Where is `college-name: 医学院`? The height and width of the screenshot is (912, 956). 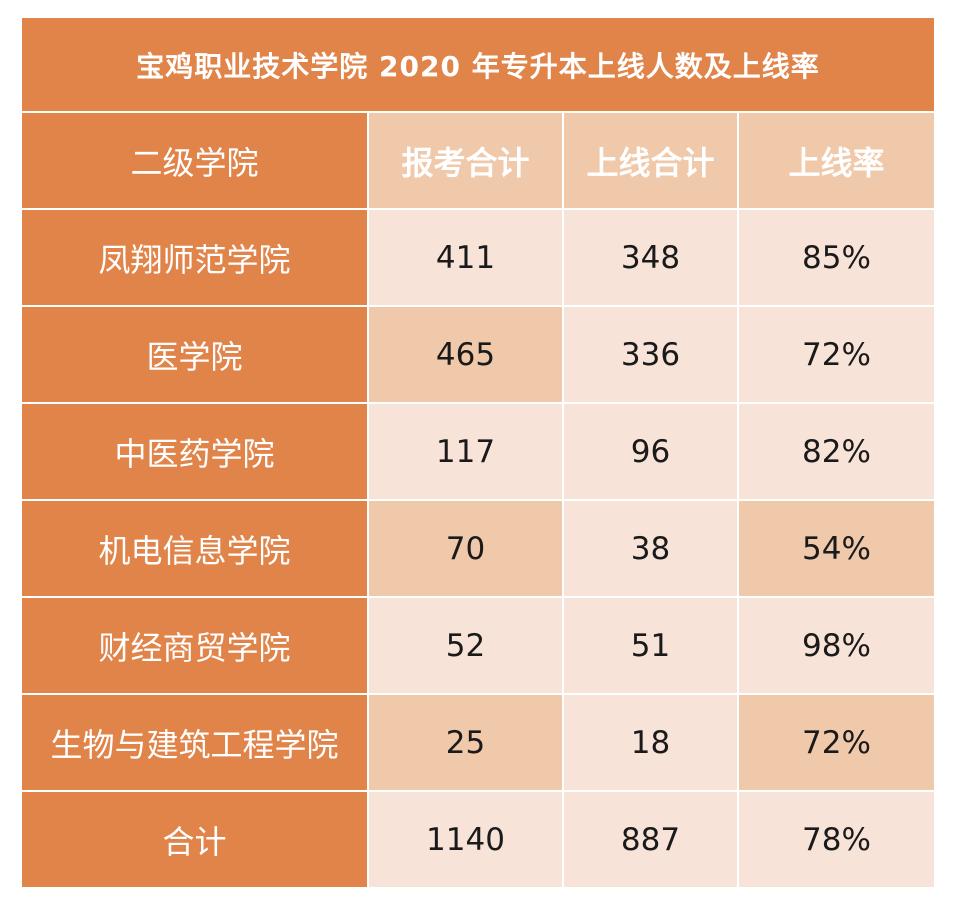
college-name: 医学院 is located at coordinates (195, 355).